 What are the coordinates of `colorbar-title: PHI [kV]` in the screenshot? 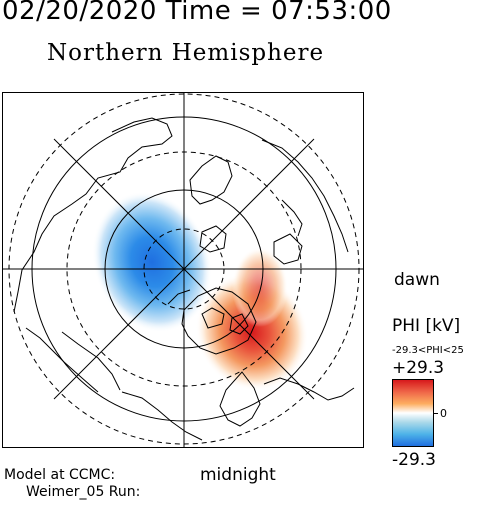 It's located at (426, 326).